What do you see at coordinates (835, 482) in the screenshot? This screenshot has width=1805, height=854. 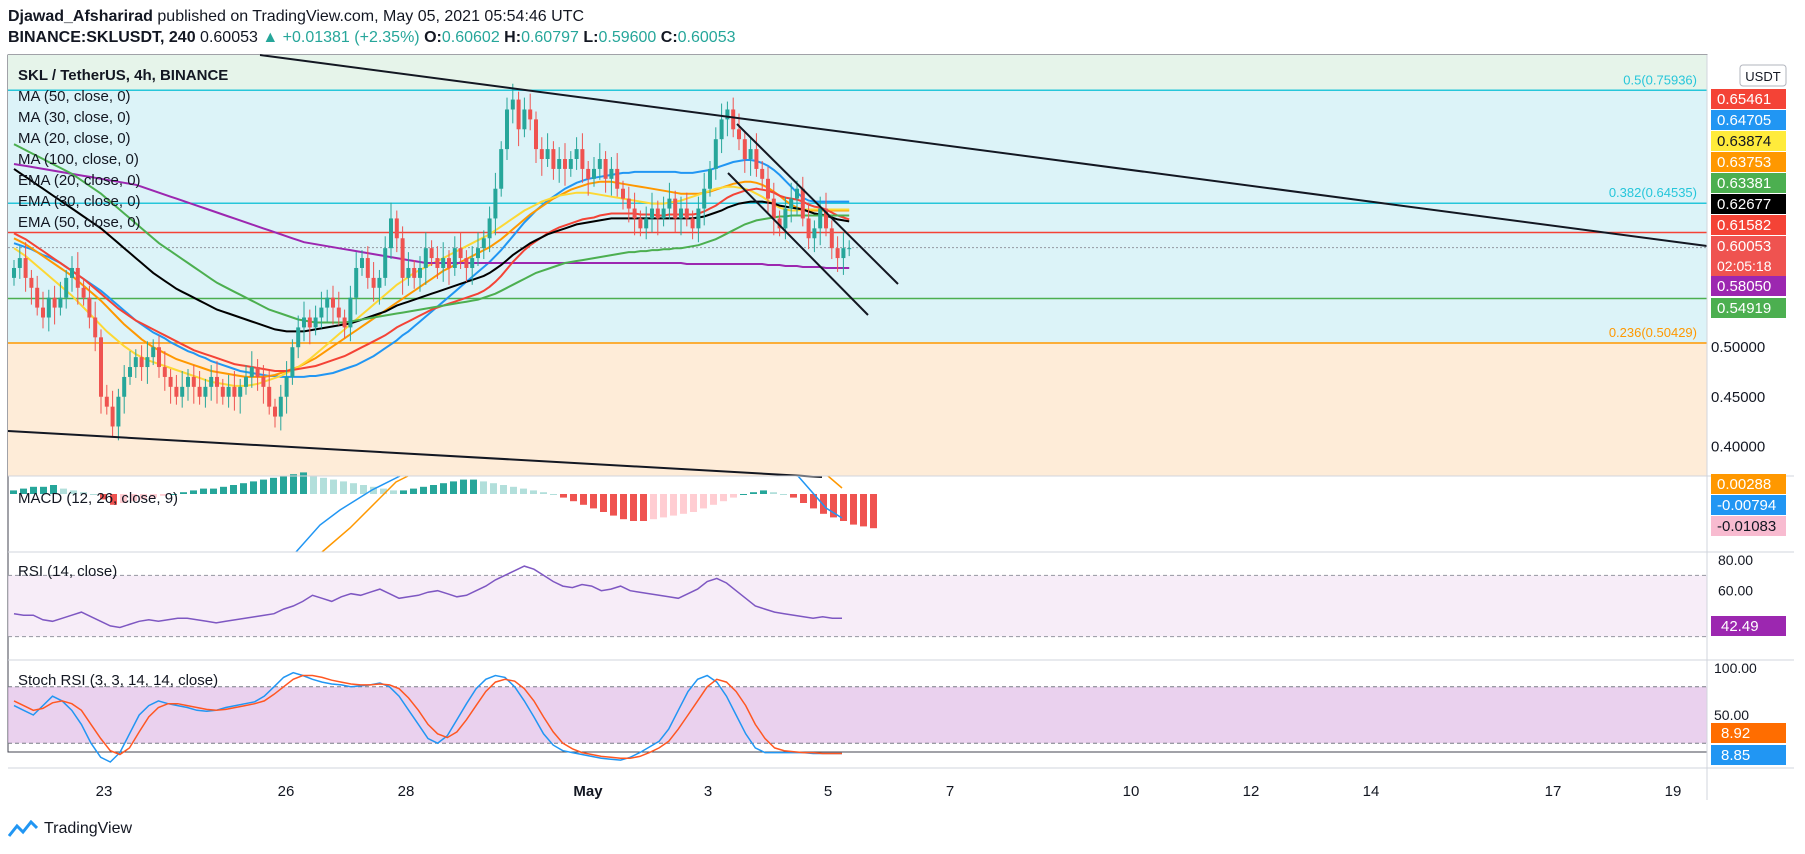 I see `macd-signal-recent` at bounding box center [835, 482].